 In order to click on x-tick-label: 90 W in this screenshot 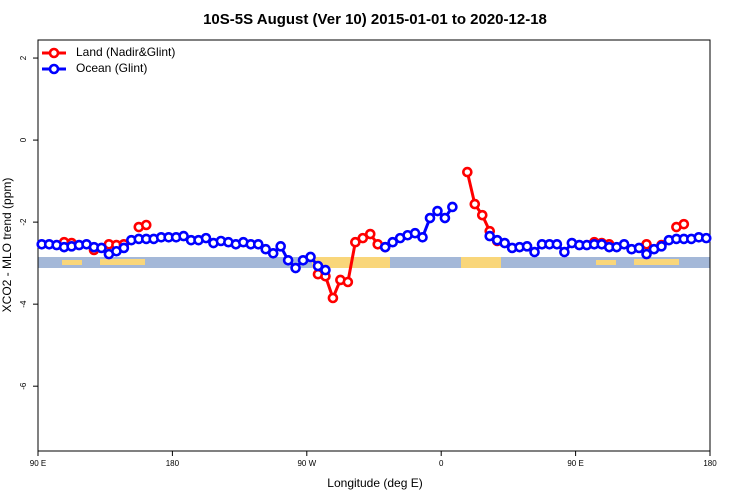, I will do `click(306, 463)`.